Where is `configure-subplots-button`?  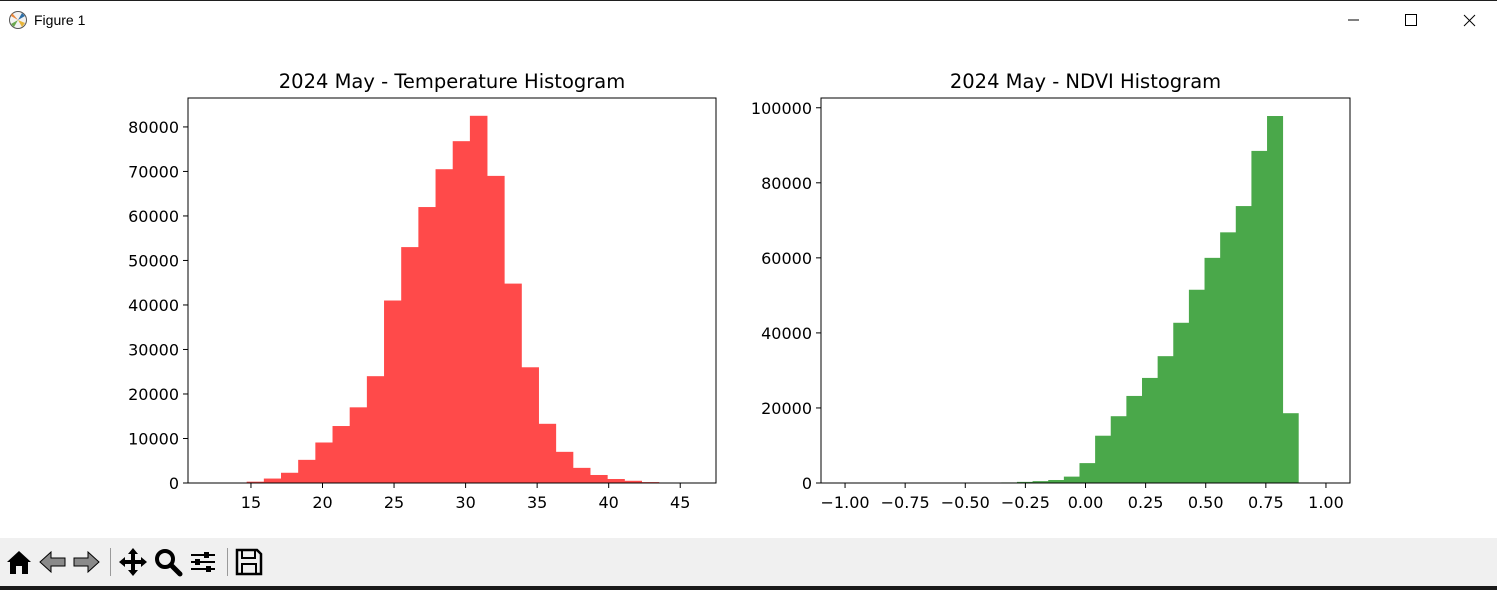 configure-subplots-button is located at coordinates (203, 562).